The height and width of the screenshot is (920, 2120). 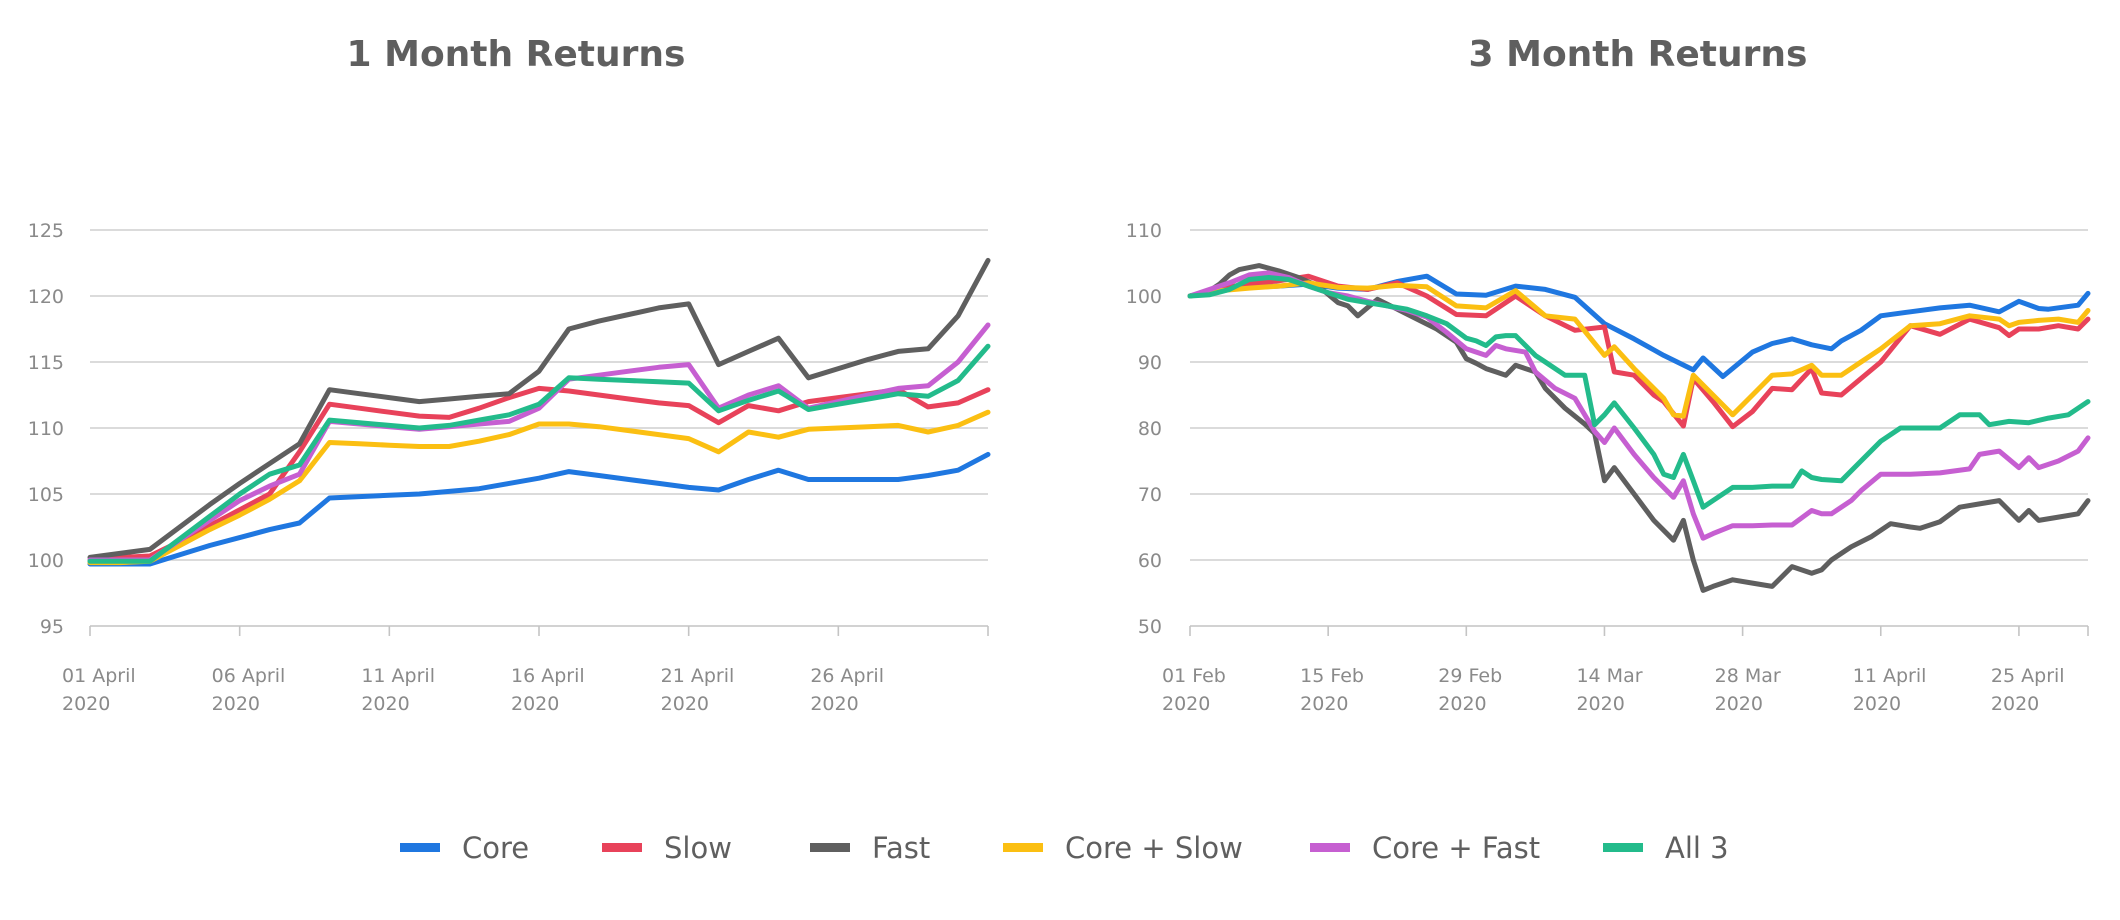 I want to click on legend-swatch-core-plus-slow, so click(x=1023, y=847).